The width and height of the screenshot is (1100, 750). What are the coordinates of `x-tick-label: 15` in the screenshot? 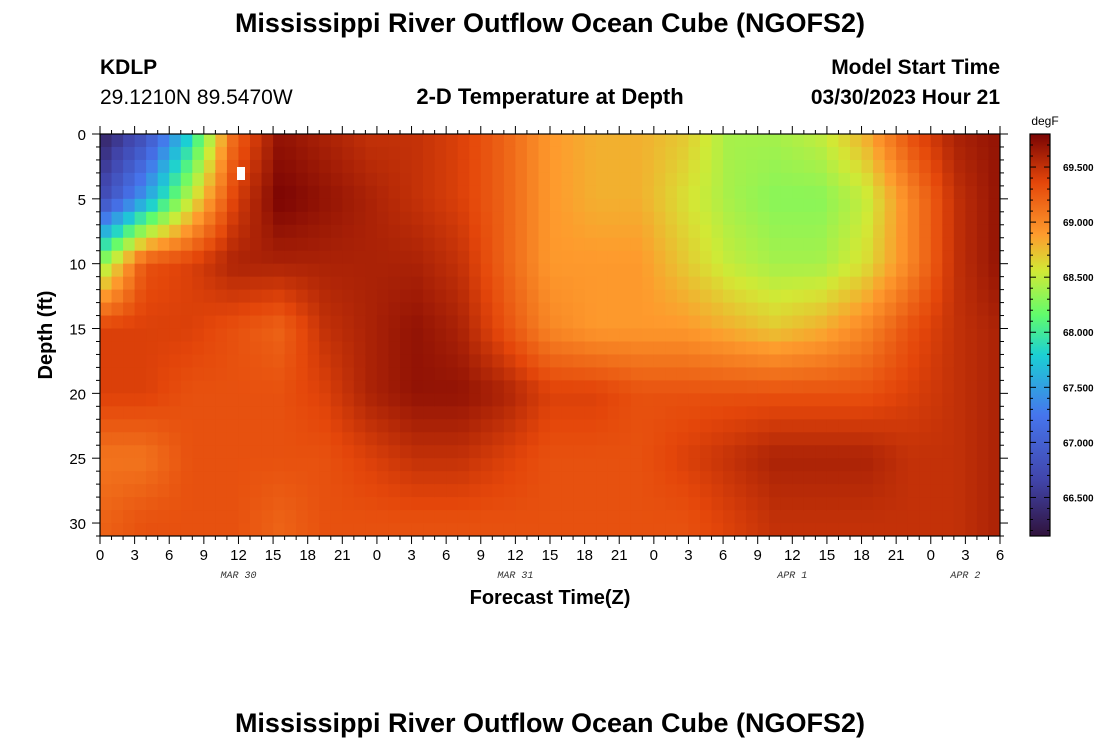 It's located at (273, 555).